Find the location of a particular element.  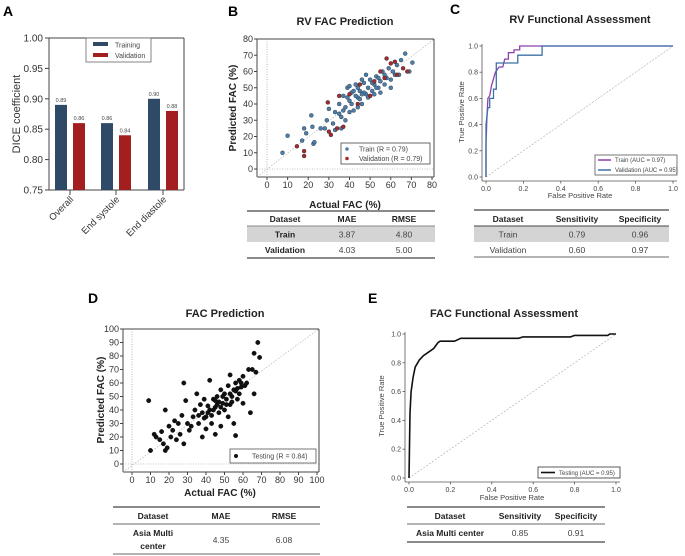

roc-curve is located at coordinates (579, 111).